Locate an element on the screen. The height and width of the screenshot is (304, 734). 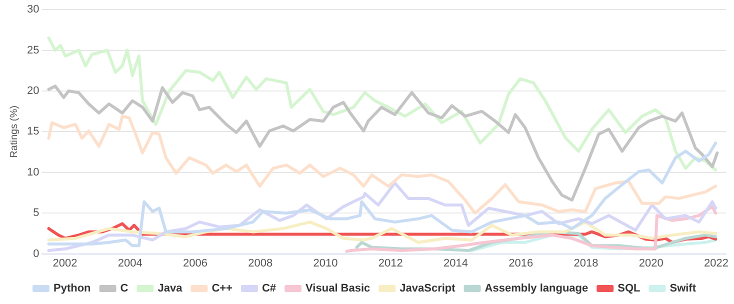
y-tick-label: 20 is located at coordinates (33, 91).